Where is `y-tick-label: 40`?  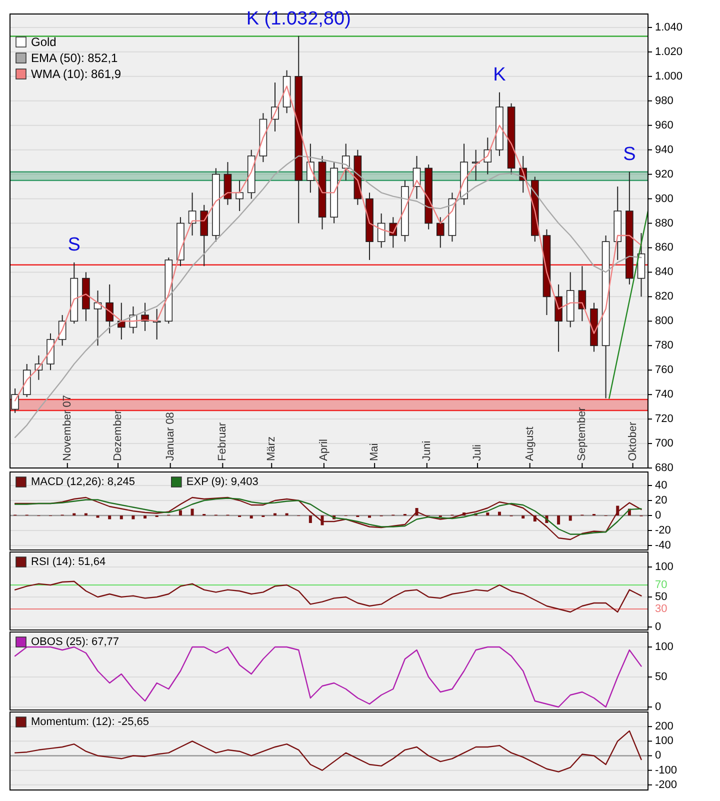
y-tick-label: 40 is located at coordinates (661, 486).